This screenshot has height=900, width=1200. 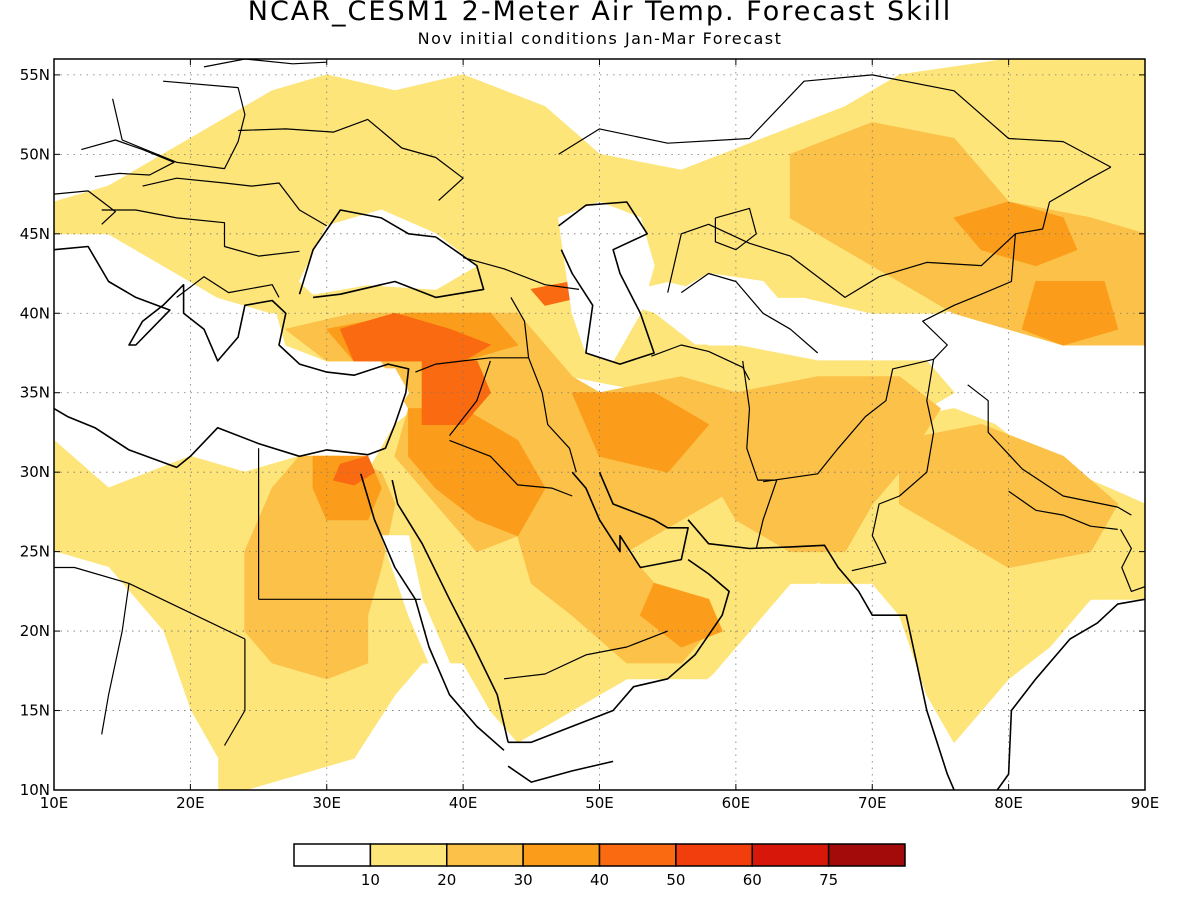 I want to click on border-turkmen-iran, so click(x=701, y=362).